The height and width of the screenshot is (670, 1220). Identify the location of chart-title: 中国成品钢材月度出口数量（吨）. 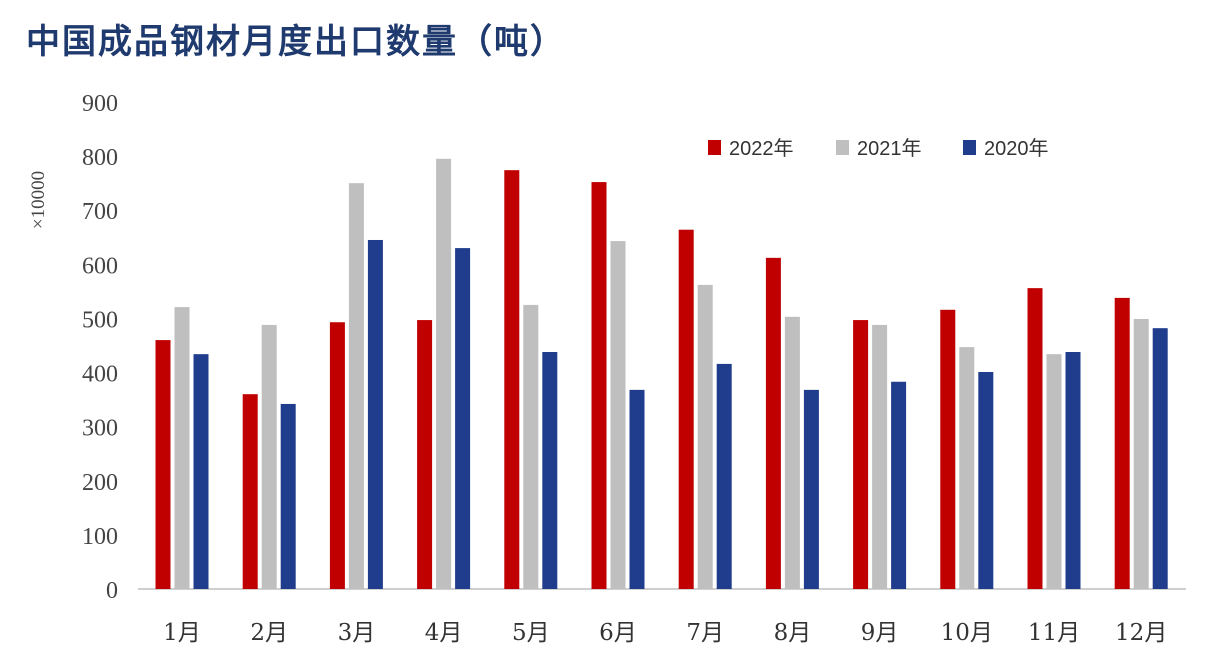
(296, 42).